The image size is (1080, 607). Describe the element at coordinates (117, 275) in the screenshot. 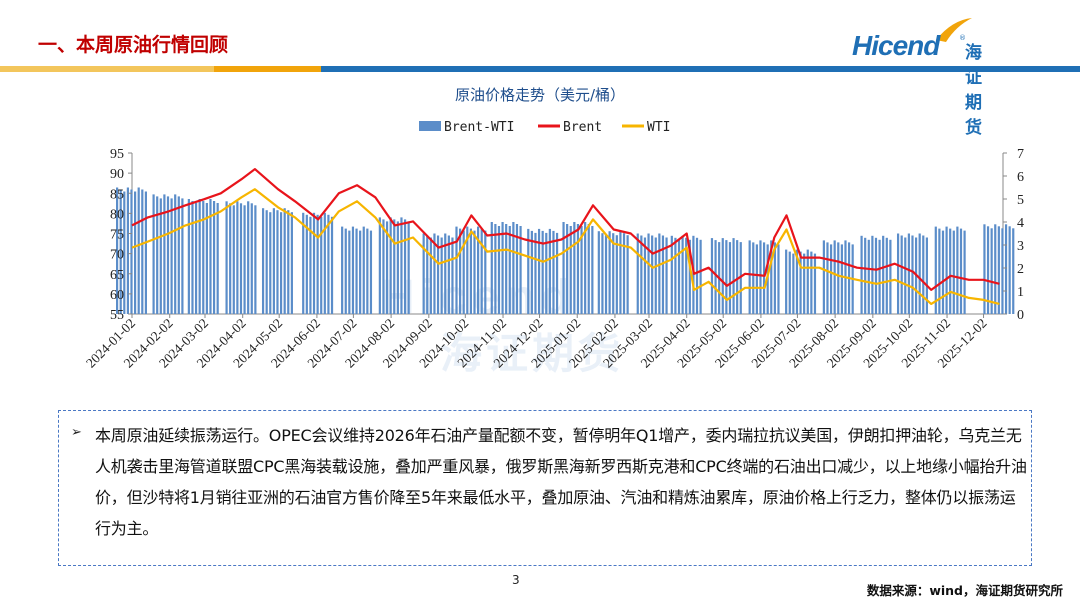

I see `left-tick-label: 65` at that location.